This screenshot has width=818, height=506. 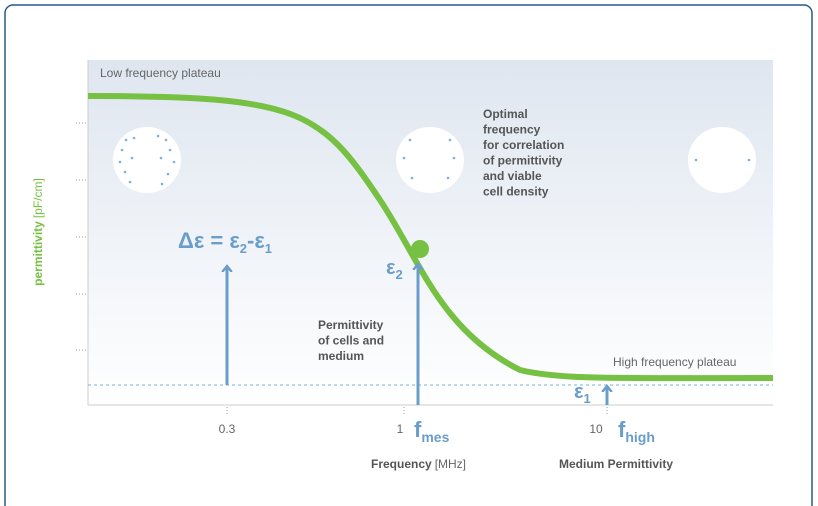 What do you see at coordinates (512, 130) in the screenshot?
I see `text-line: frequency` at bounding box center [512, 130].